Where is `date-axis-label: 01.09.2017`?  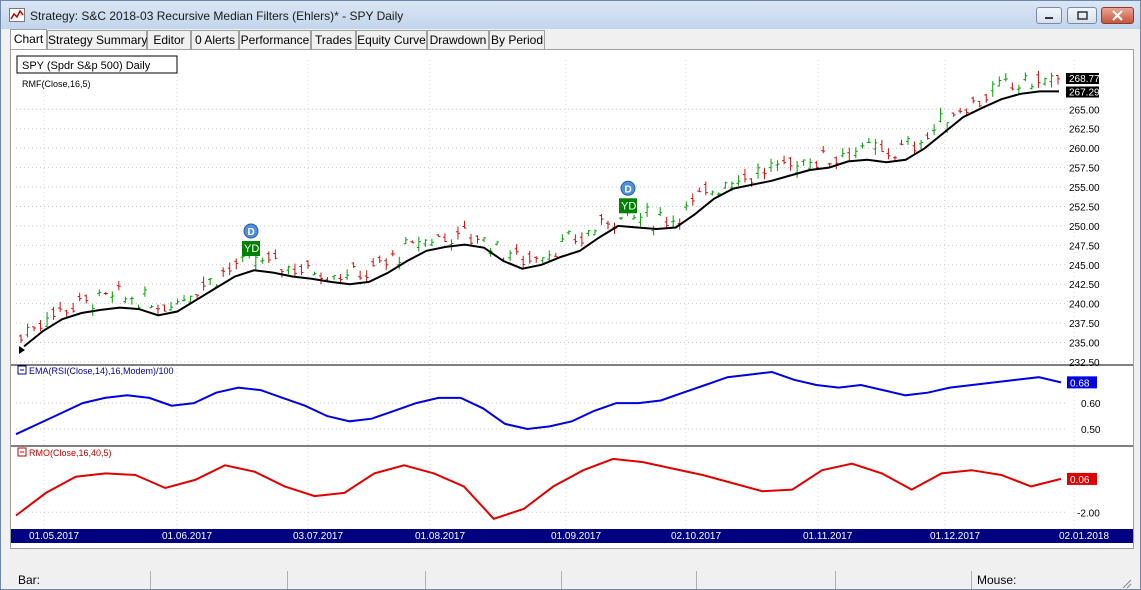 date-axis-label: 01.09.2017 is located at coordinates (576, 536).